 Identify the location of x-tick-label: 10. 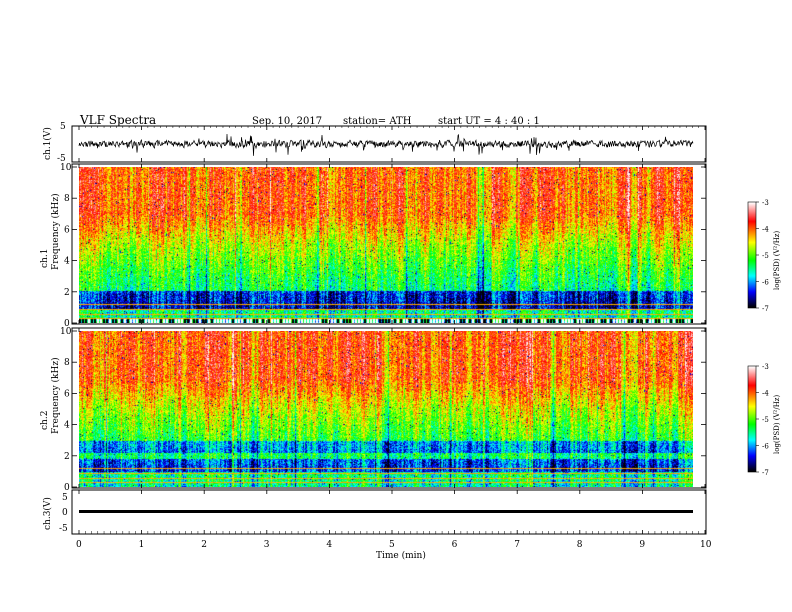
(706, 545).